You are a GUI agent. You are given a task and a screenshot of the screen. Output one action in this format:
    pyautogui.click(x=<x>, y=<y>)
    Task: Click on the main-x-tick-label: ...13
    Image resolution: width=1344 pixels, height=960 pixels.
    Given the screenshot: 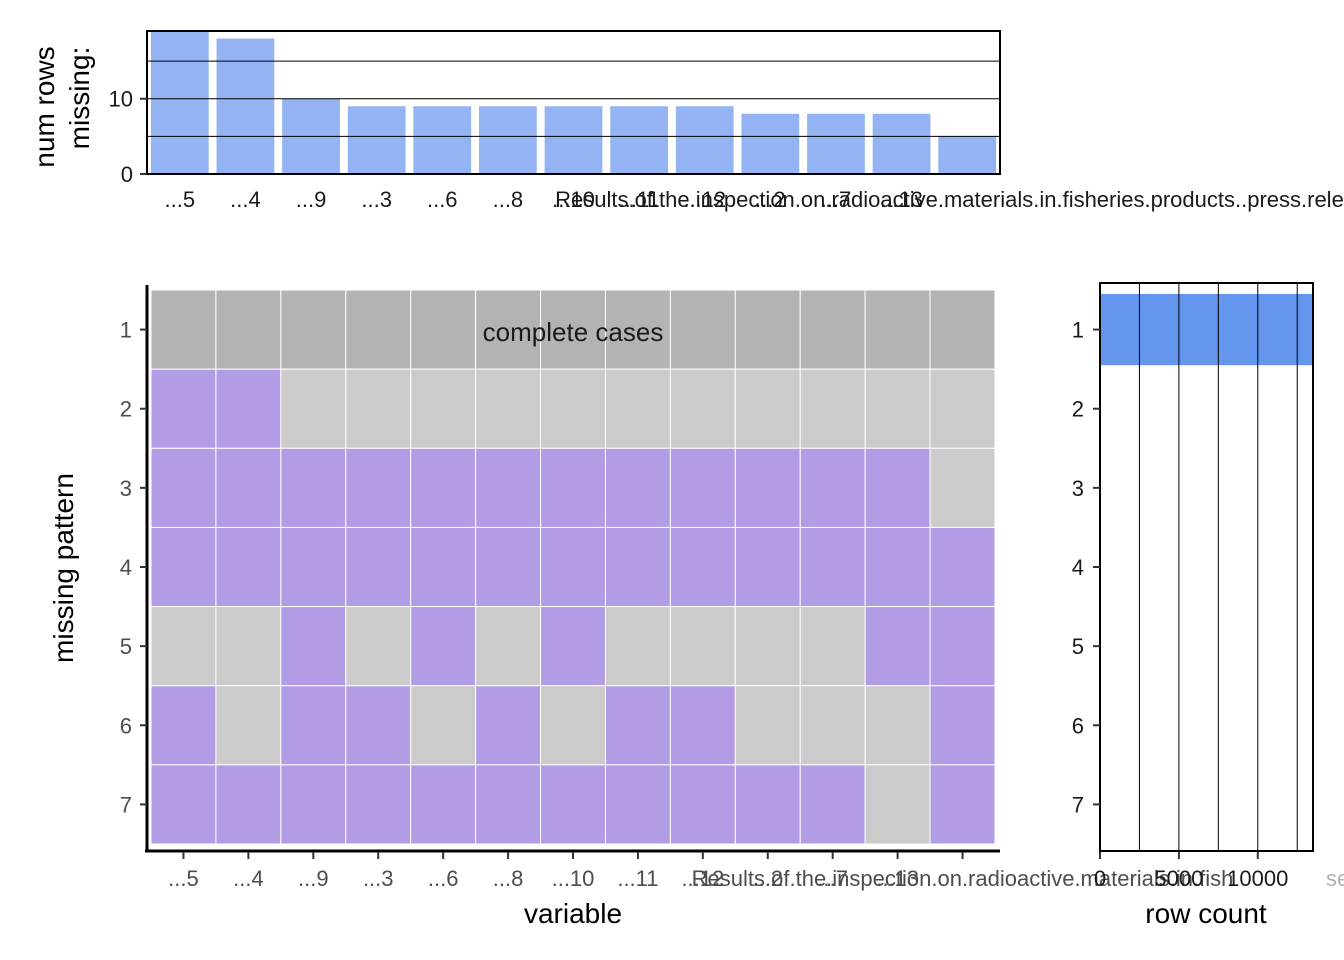 What is the action you would take?
    pyautogui.click(x=897, y=878)
    